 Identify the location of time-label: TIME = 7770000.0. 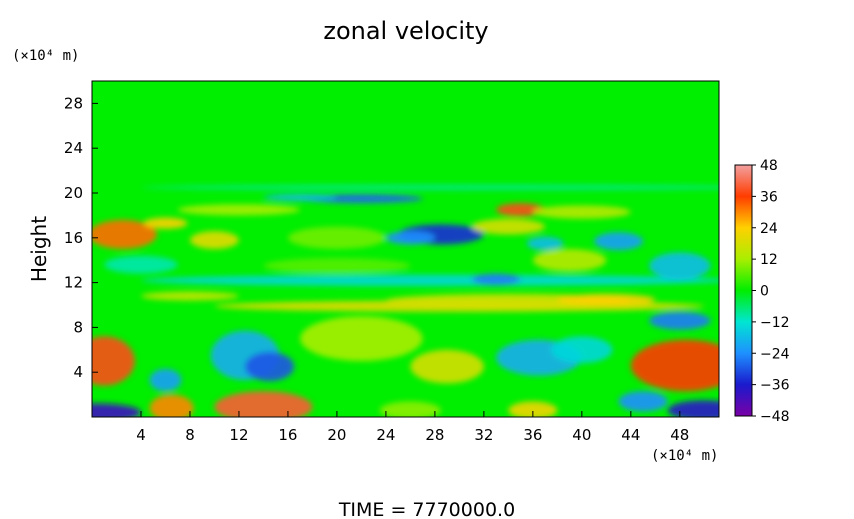
(426, 509).